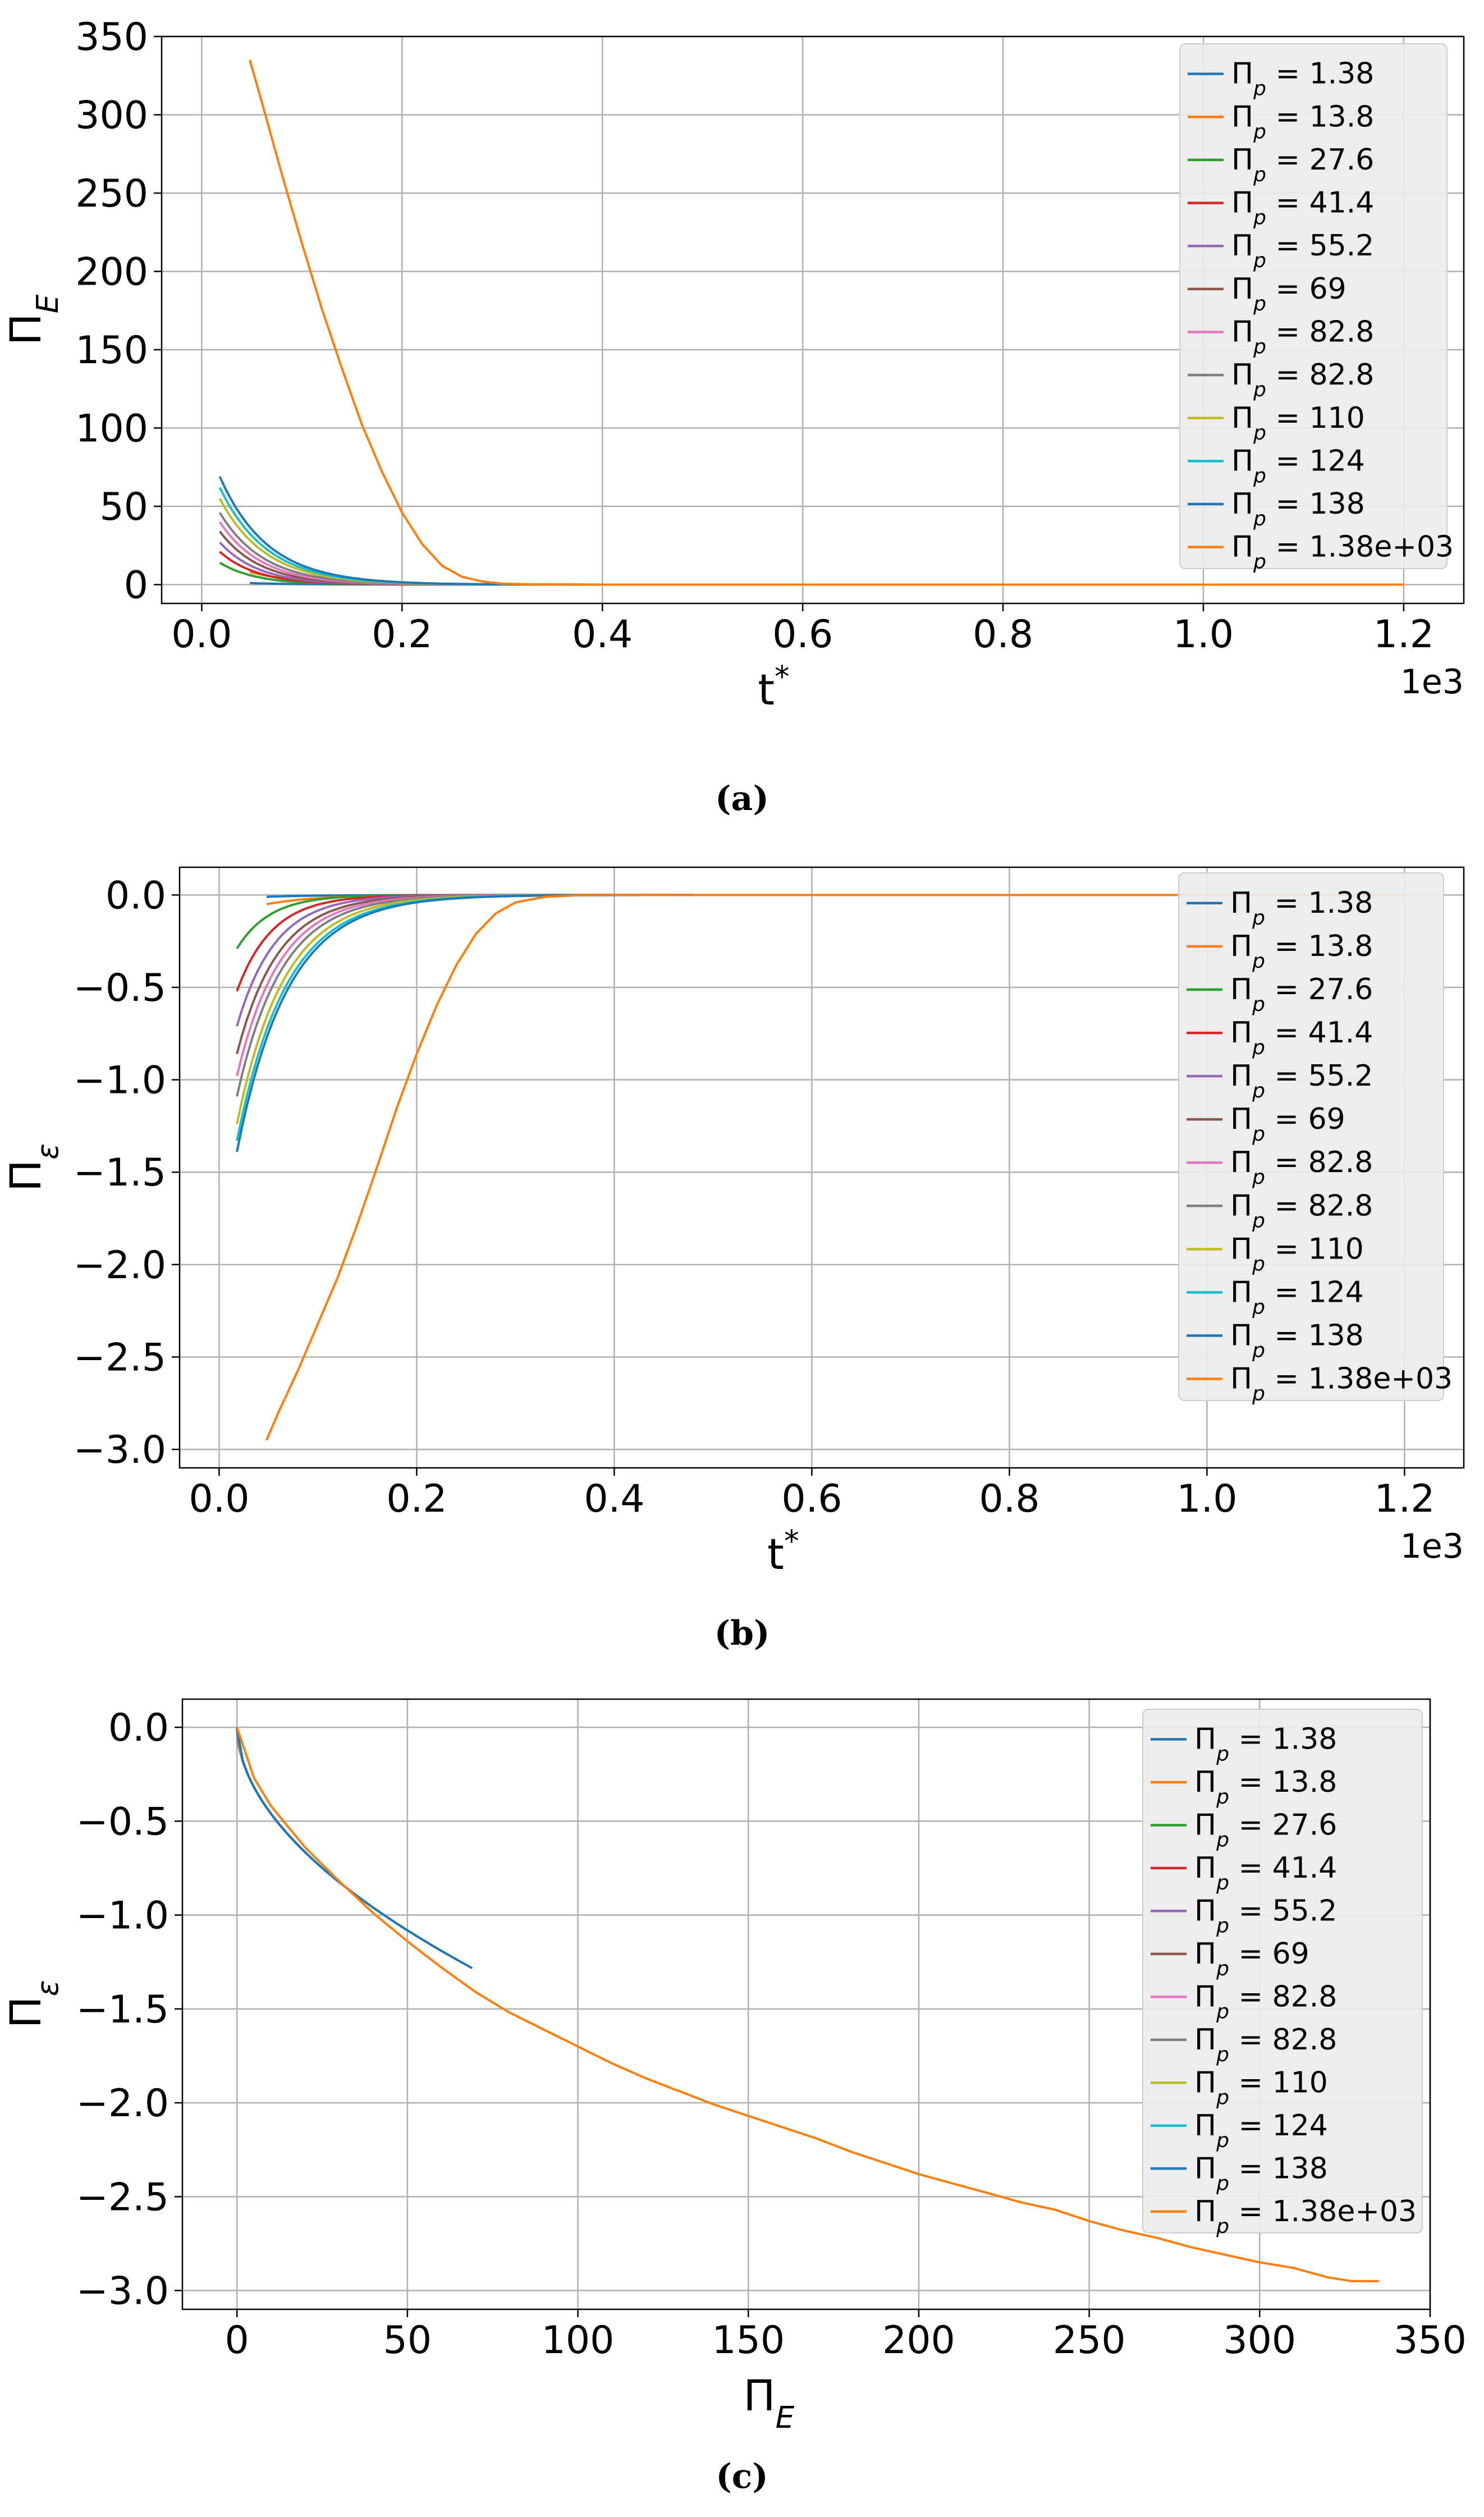  What do you see at coordinates (136, 586) in the screenshot?
I see `ytick-label: 0` at bounding box center [136, 586].